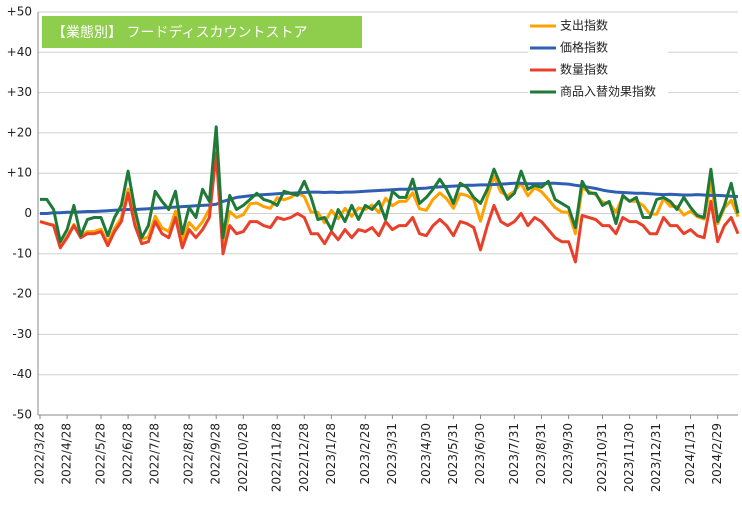  Describe the element at coordinates (392, 454) in the screenshot. I see `x-tick-label: 2023/3/31` at that location.